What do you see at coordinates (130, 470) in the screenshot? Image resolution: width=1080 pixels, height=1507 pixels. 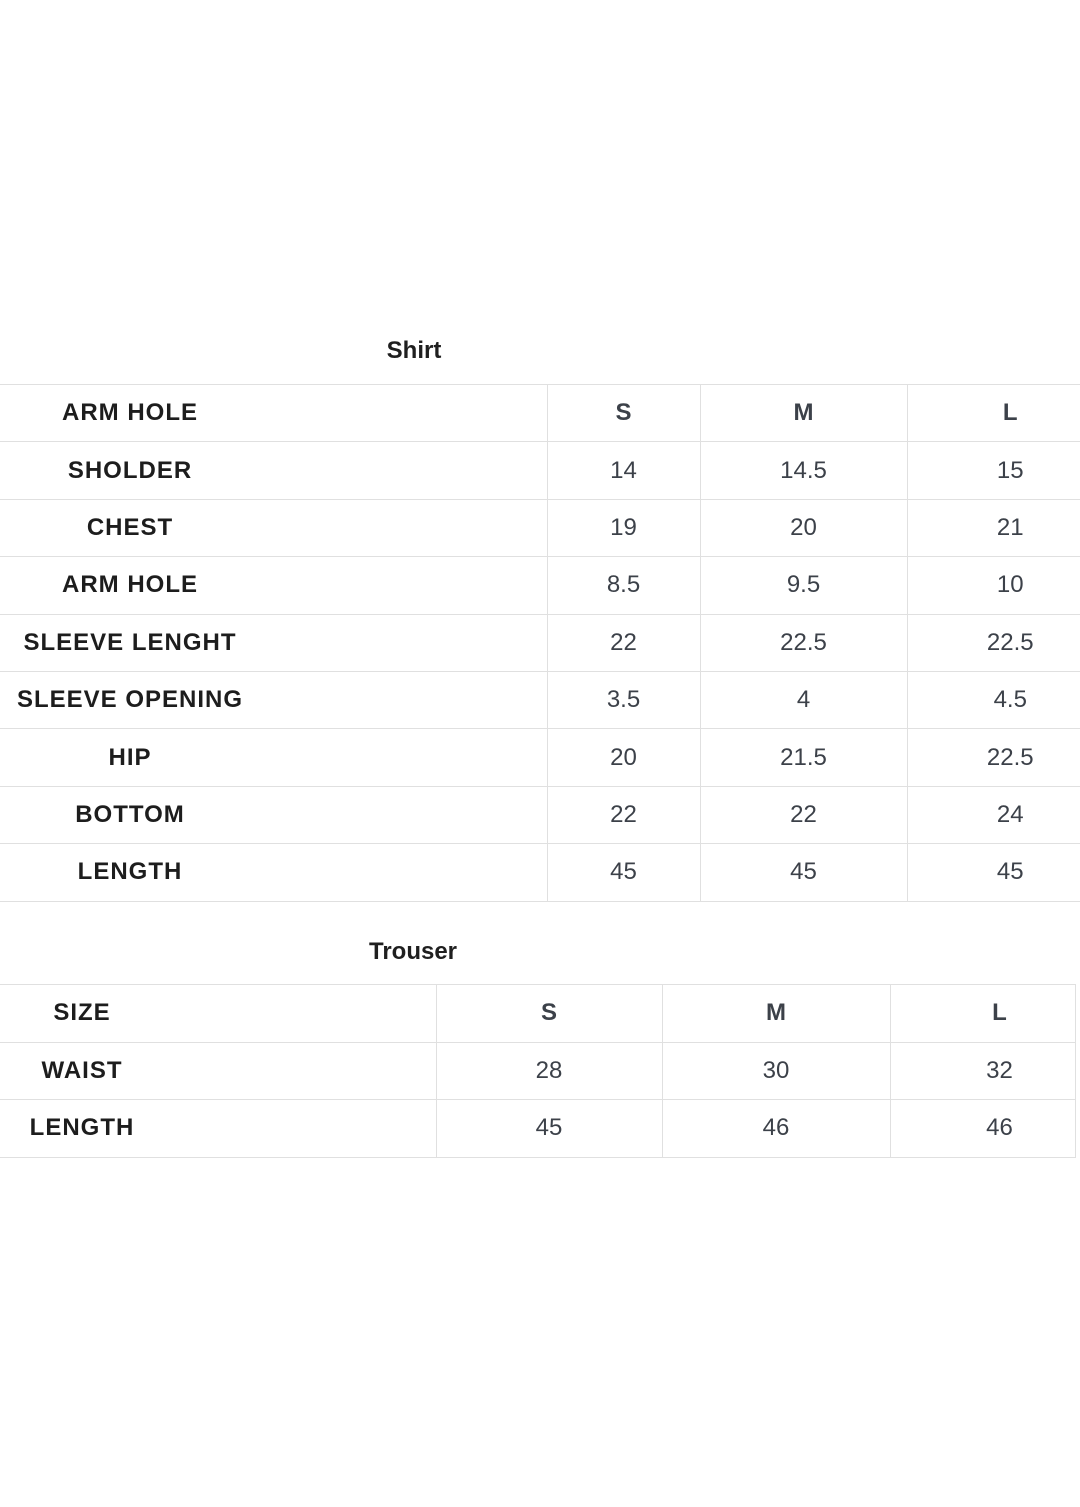 I see `row-label: SHOLDER` at bounding box center [130, 470].